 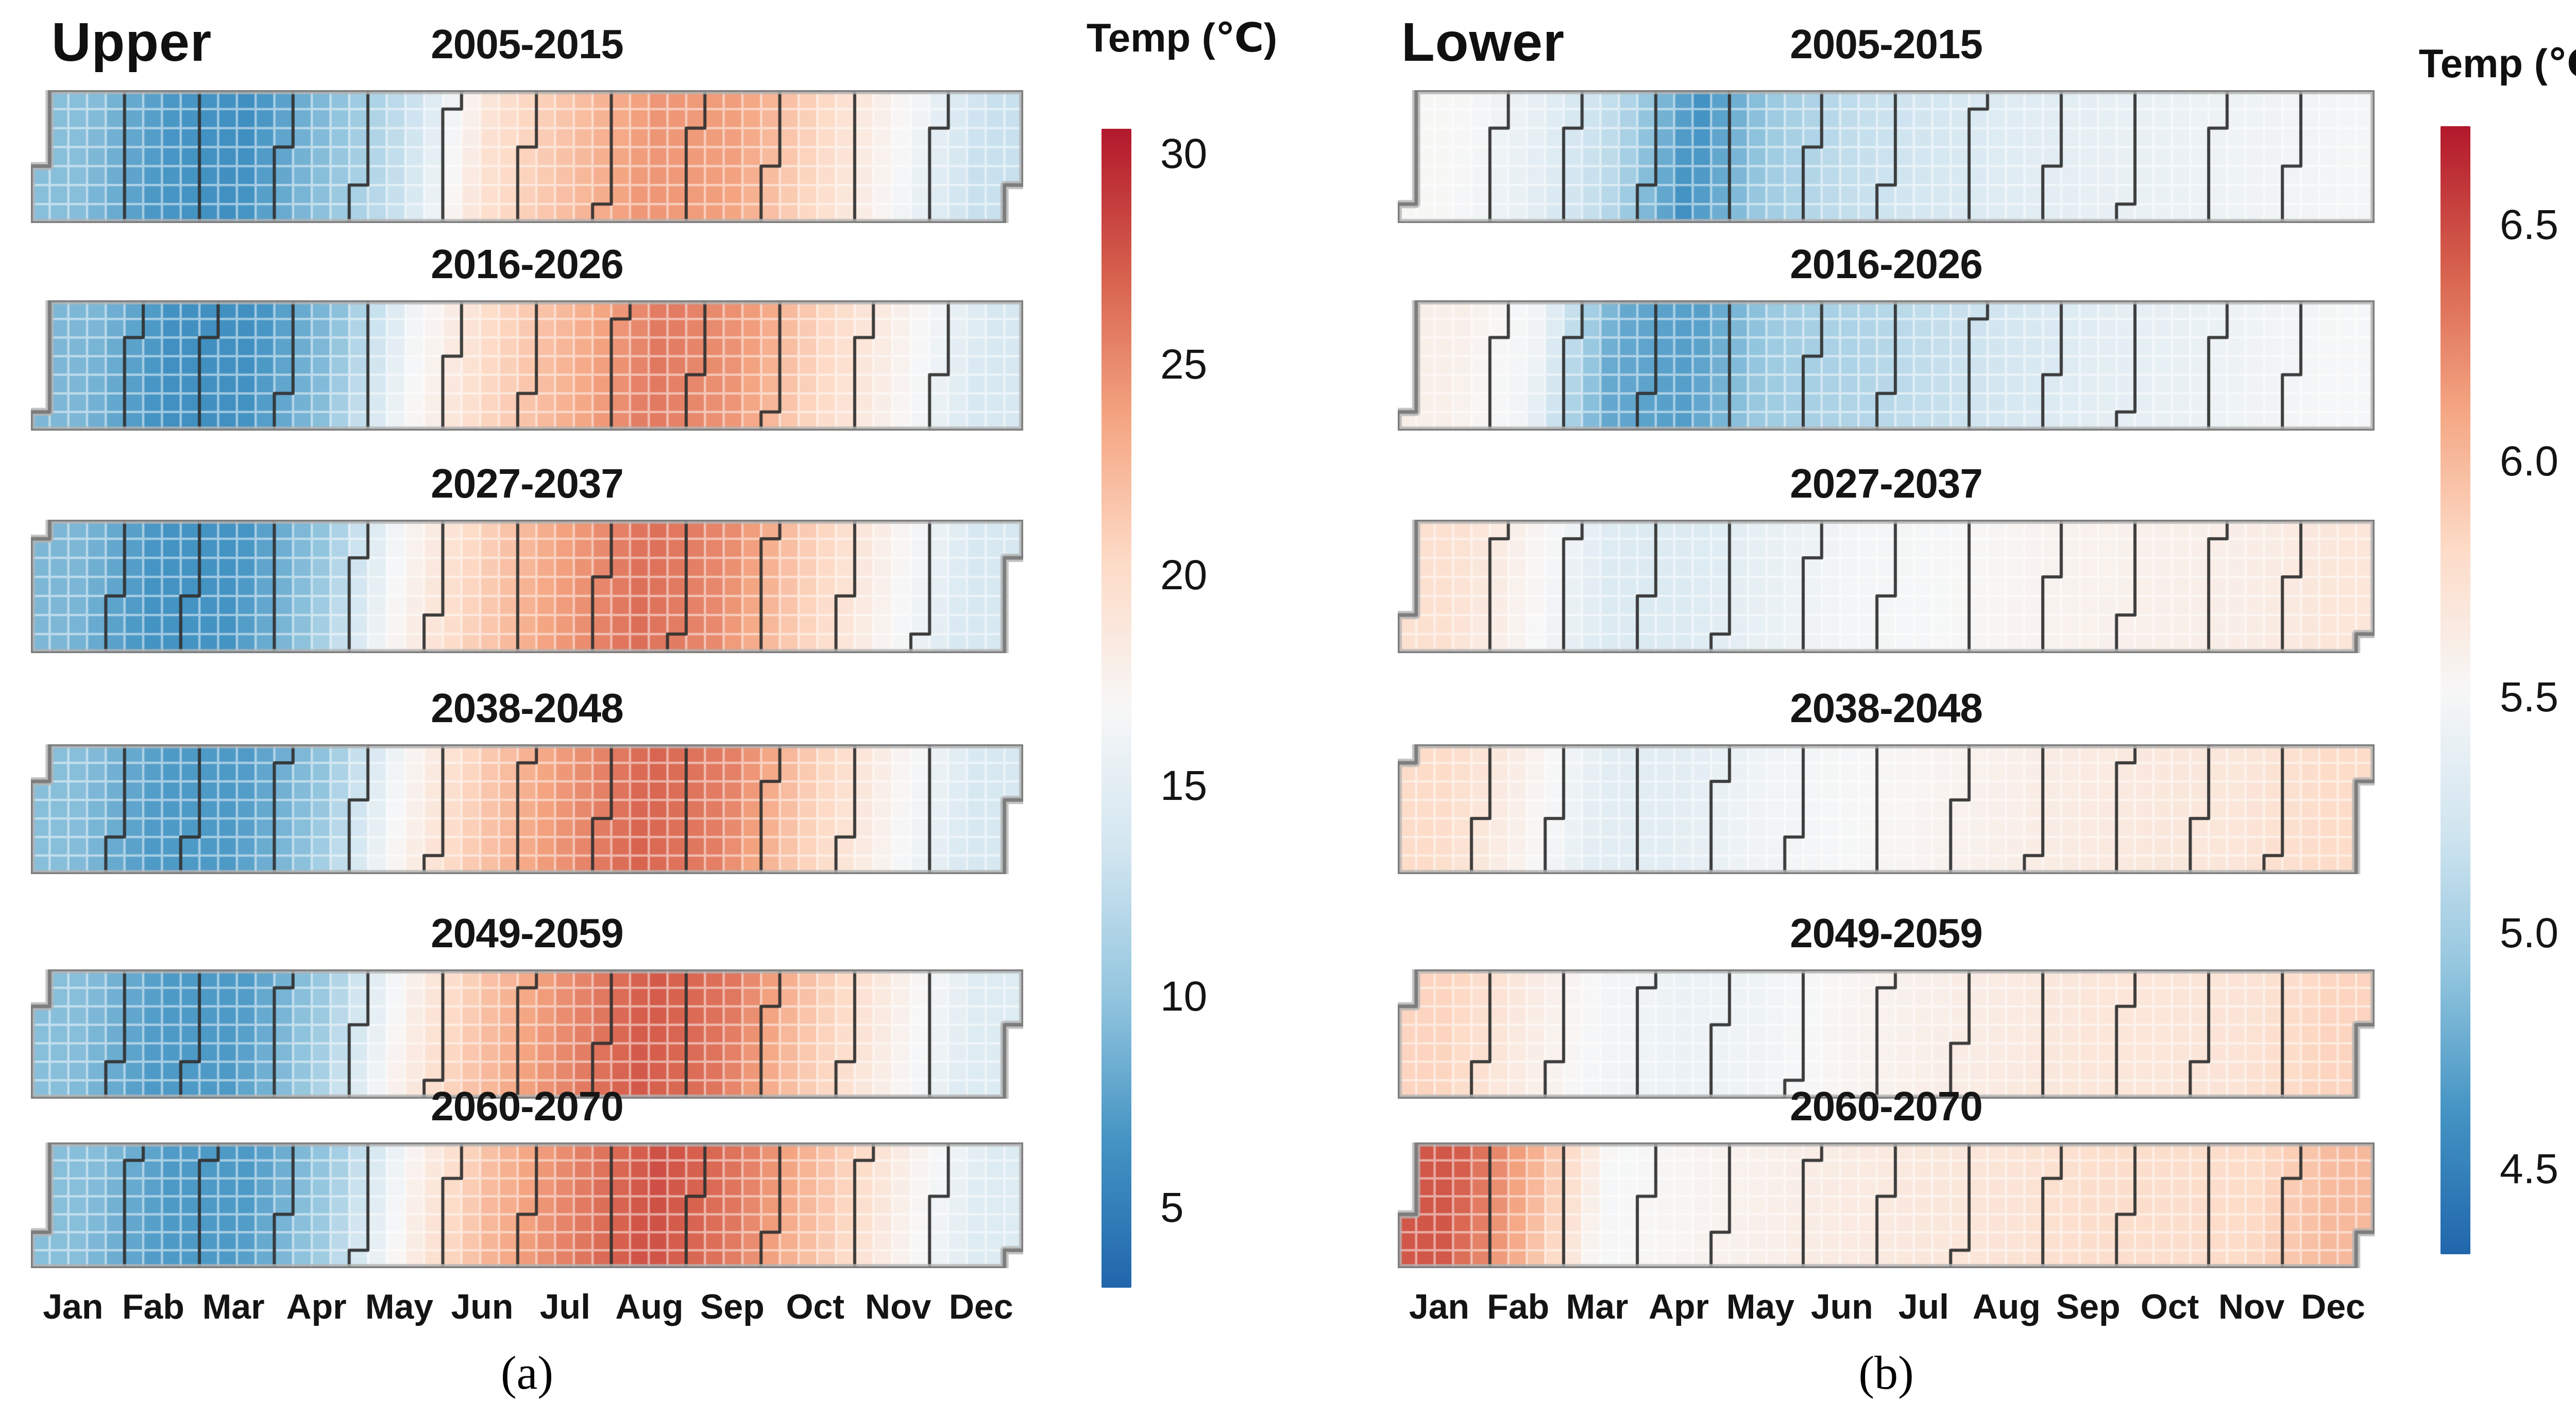 What do you see at coordinates (1886, 1372) in the screenshot?
I see `panel-caption-b: (b)` at bounding box center [1886, 1372].